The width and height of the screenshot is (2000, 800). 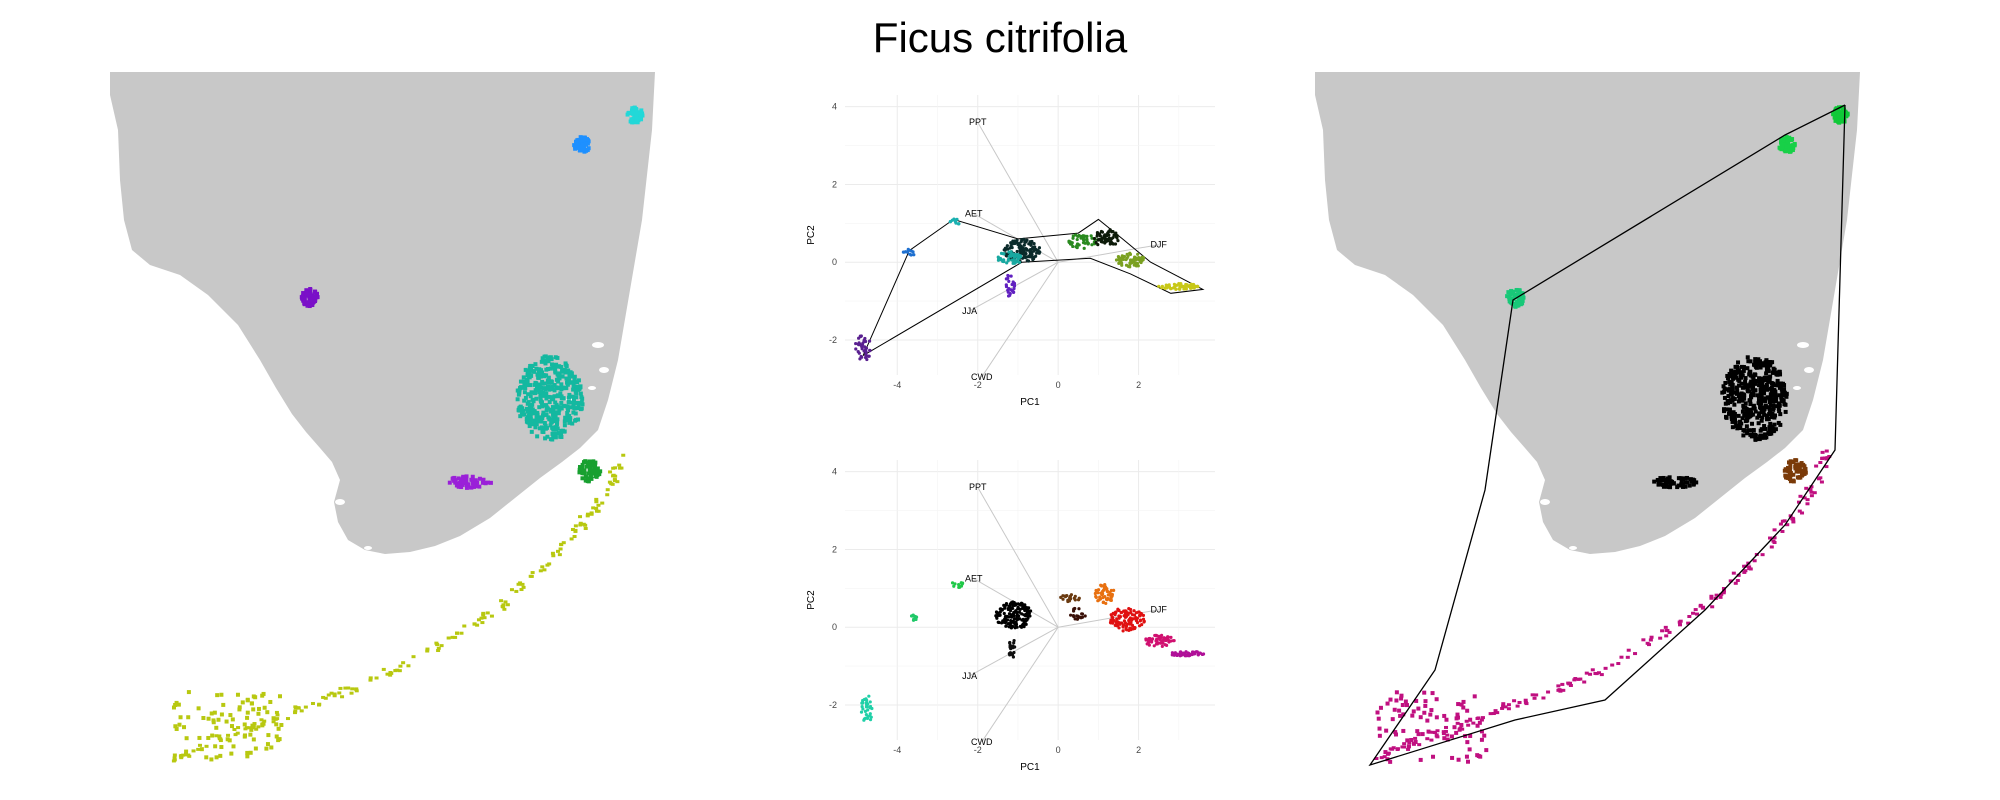 I want to click on loading-arrow, so click(x=1020, y=319).